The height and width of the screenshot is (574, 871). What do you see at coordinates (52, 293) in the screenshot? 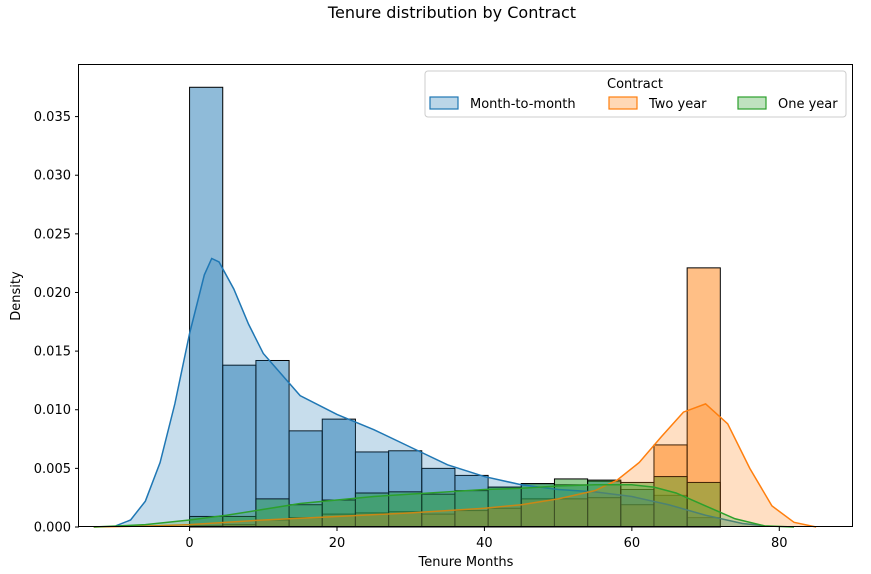
I see `y-tick-label-4: 0.020` at bounding box center [52, 293].